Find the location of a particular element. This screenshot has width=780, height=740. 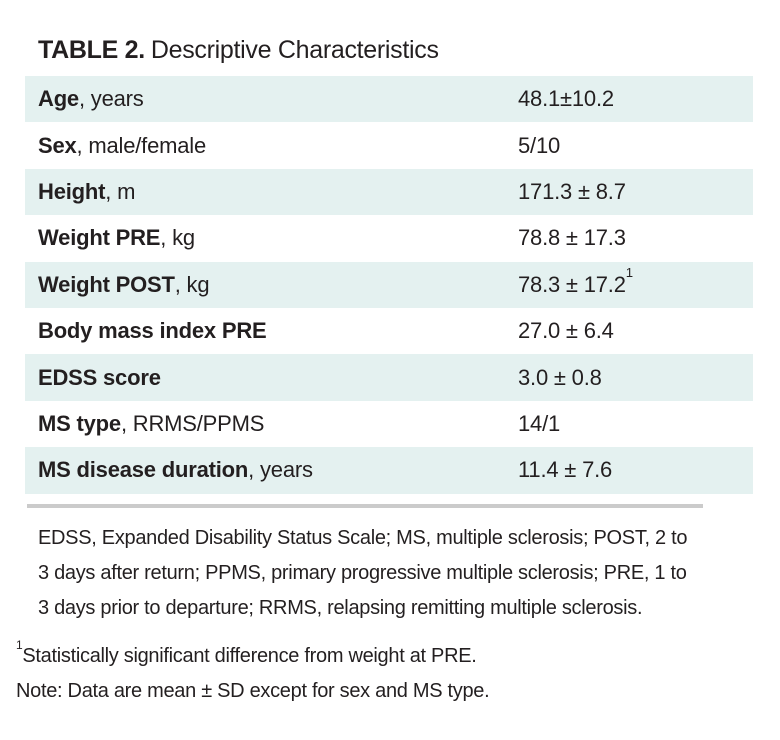

table-row: Weight POST, kg 78.3 ± 17.21 is located at coordinates (389, 284).